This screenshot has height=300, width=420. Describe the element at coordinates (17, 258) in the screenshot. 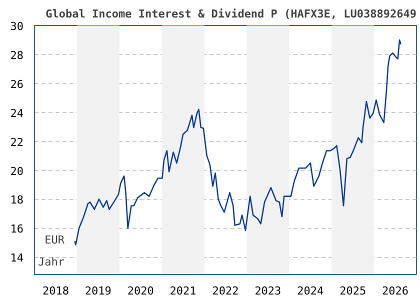

I see `y-tick-label: 14` at that location.